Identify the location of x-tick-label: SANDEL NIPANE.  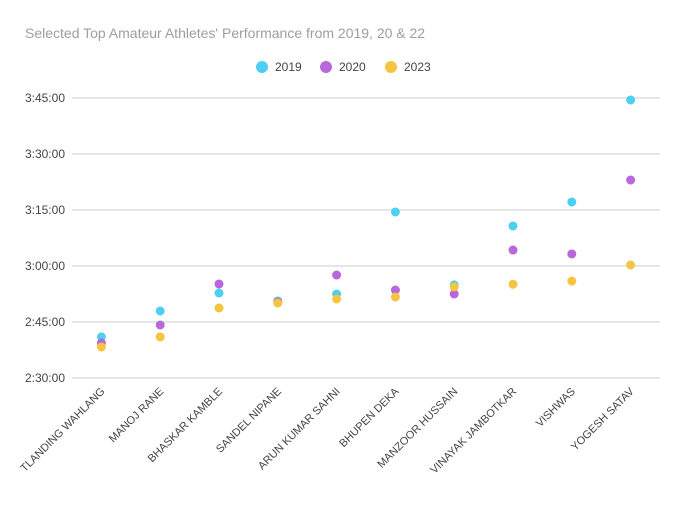
(249, 421).